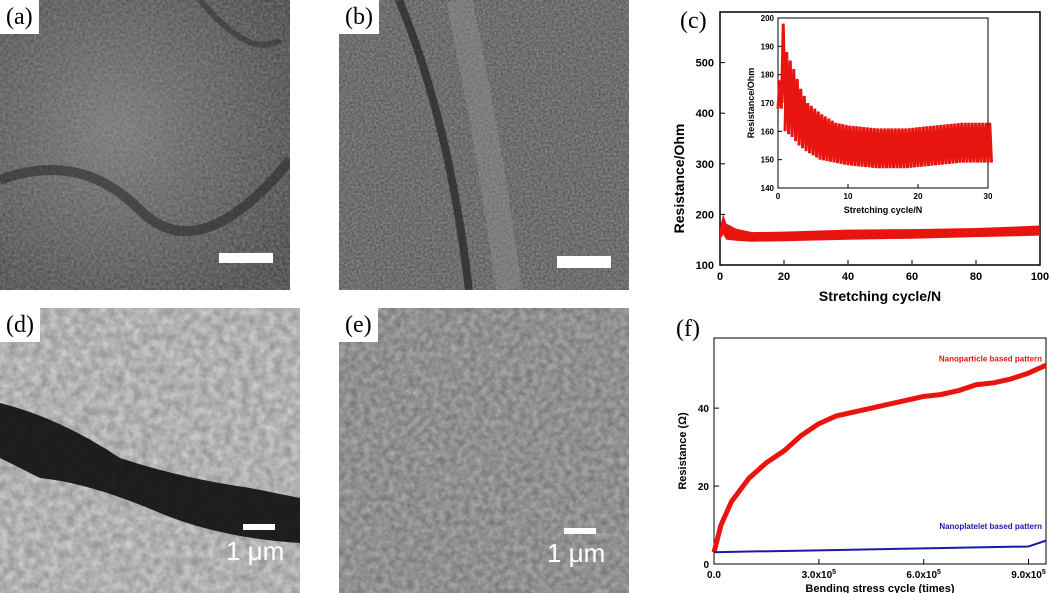 Image resolution: width=1052 pixels, height=593 pixels. Describe the element at coordinates (1040, 277) in the screenshot. I see `x-tick-label: 100` at that location.